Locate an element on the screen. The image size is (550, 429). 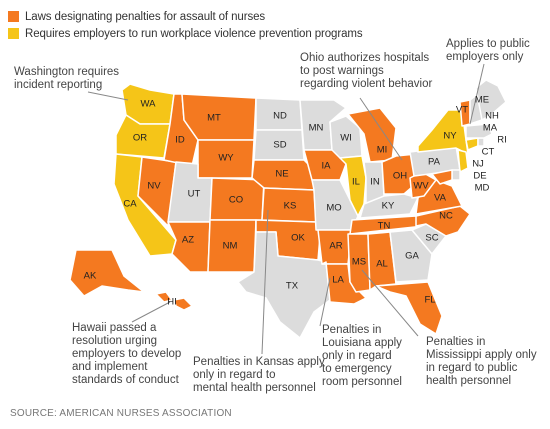
note-public: Applies to public employers only is located at coordinates (488, 51).